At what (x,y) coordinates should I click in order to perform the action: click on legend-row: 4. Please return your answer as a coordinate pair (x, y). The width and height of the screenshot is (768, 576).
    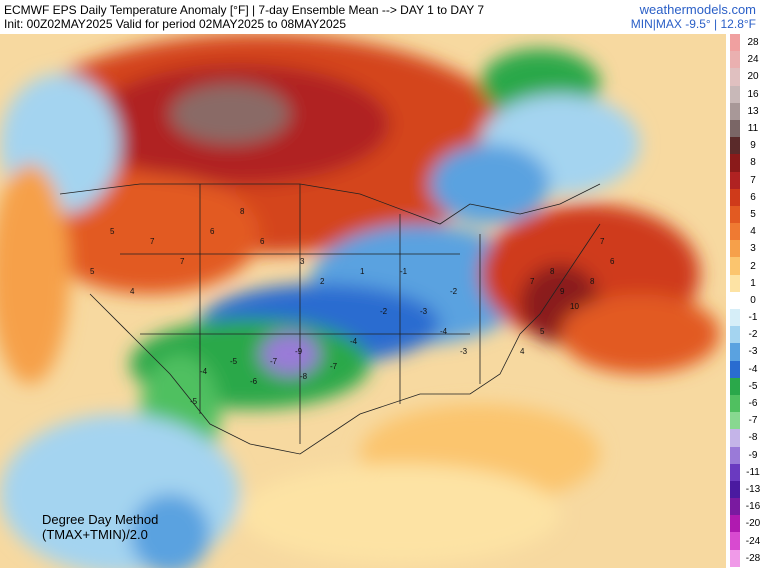
    Looking at the image, I should click on (749, 232).